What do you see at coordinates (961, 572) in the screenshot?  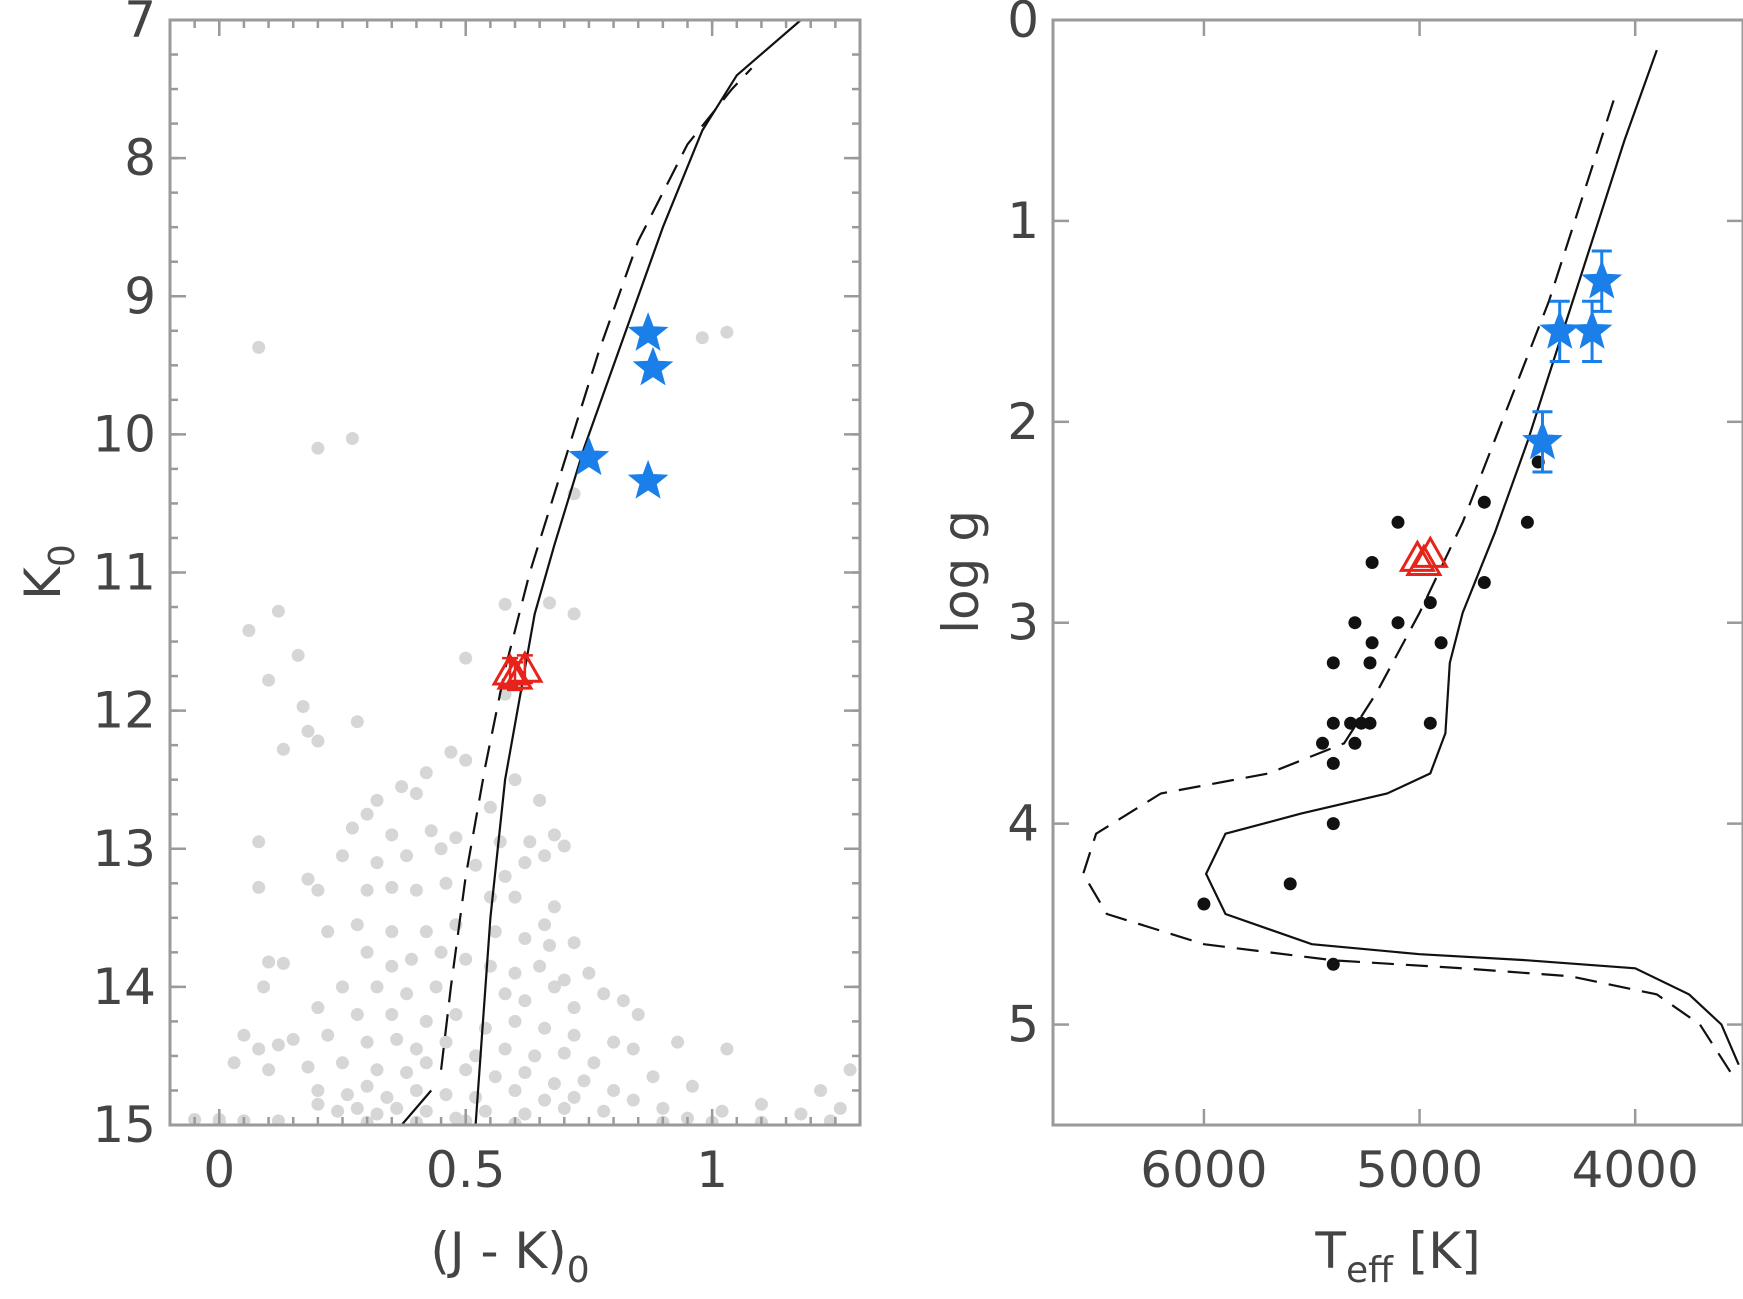 I see `right-y-axis-label: log g` at bounding box center [961, 572].